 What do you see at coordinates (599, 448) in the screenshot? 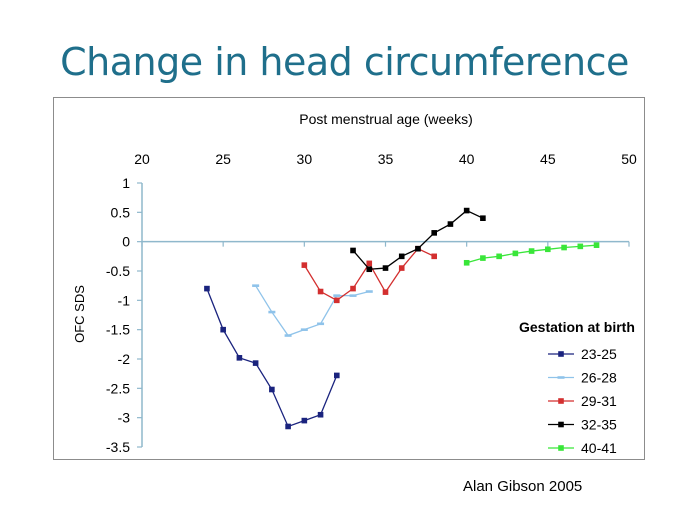
I see `legend-label: 40-41` at bounding box center [599, 448].